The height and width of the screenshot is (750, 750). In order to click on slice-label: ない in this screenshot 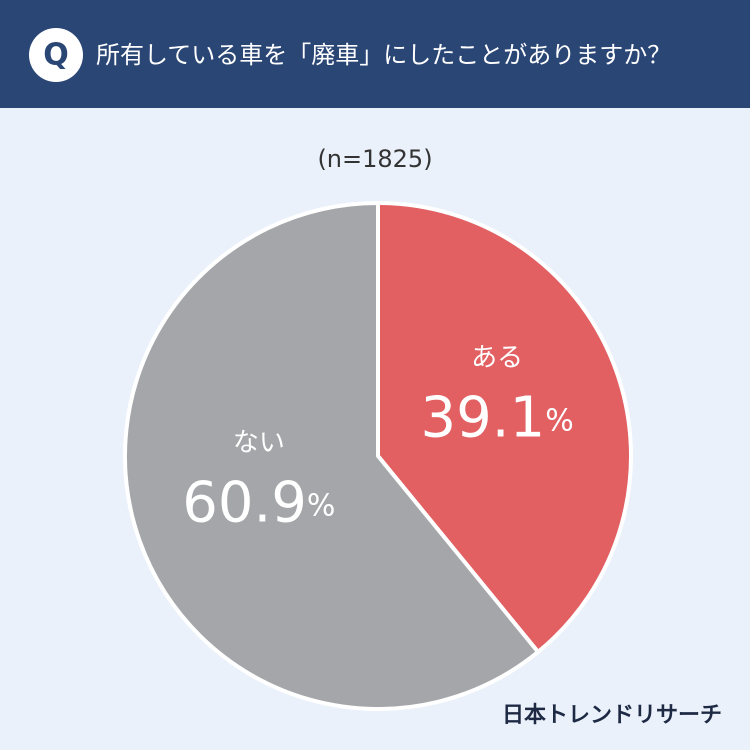, I will do `click(259, 443)`.